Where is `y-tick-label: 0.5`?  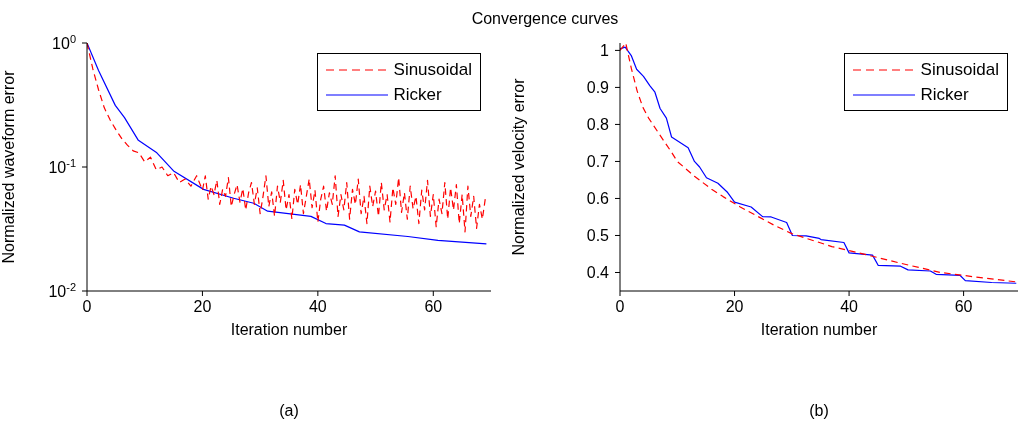 y-tick-label: 0.5 is located at coordinates (598, 236).